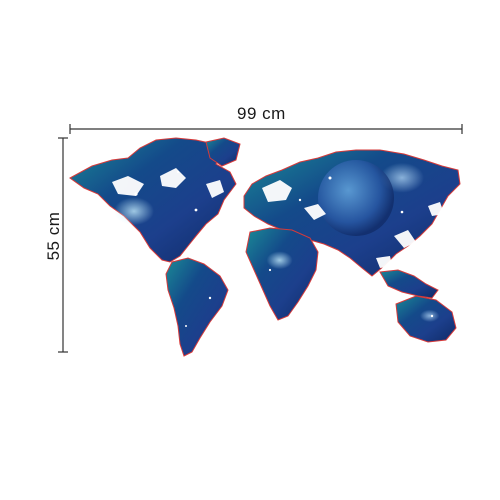 The height and width of the screenshot is (500, 500). What do you see at coordinates (223, 152) in the screenshot?
I see `continent-greenland` at bounding box center [223, 152].